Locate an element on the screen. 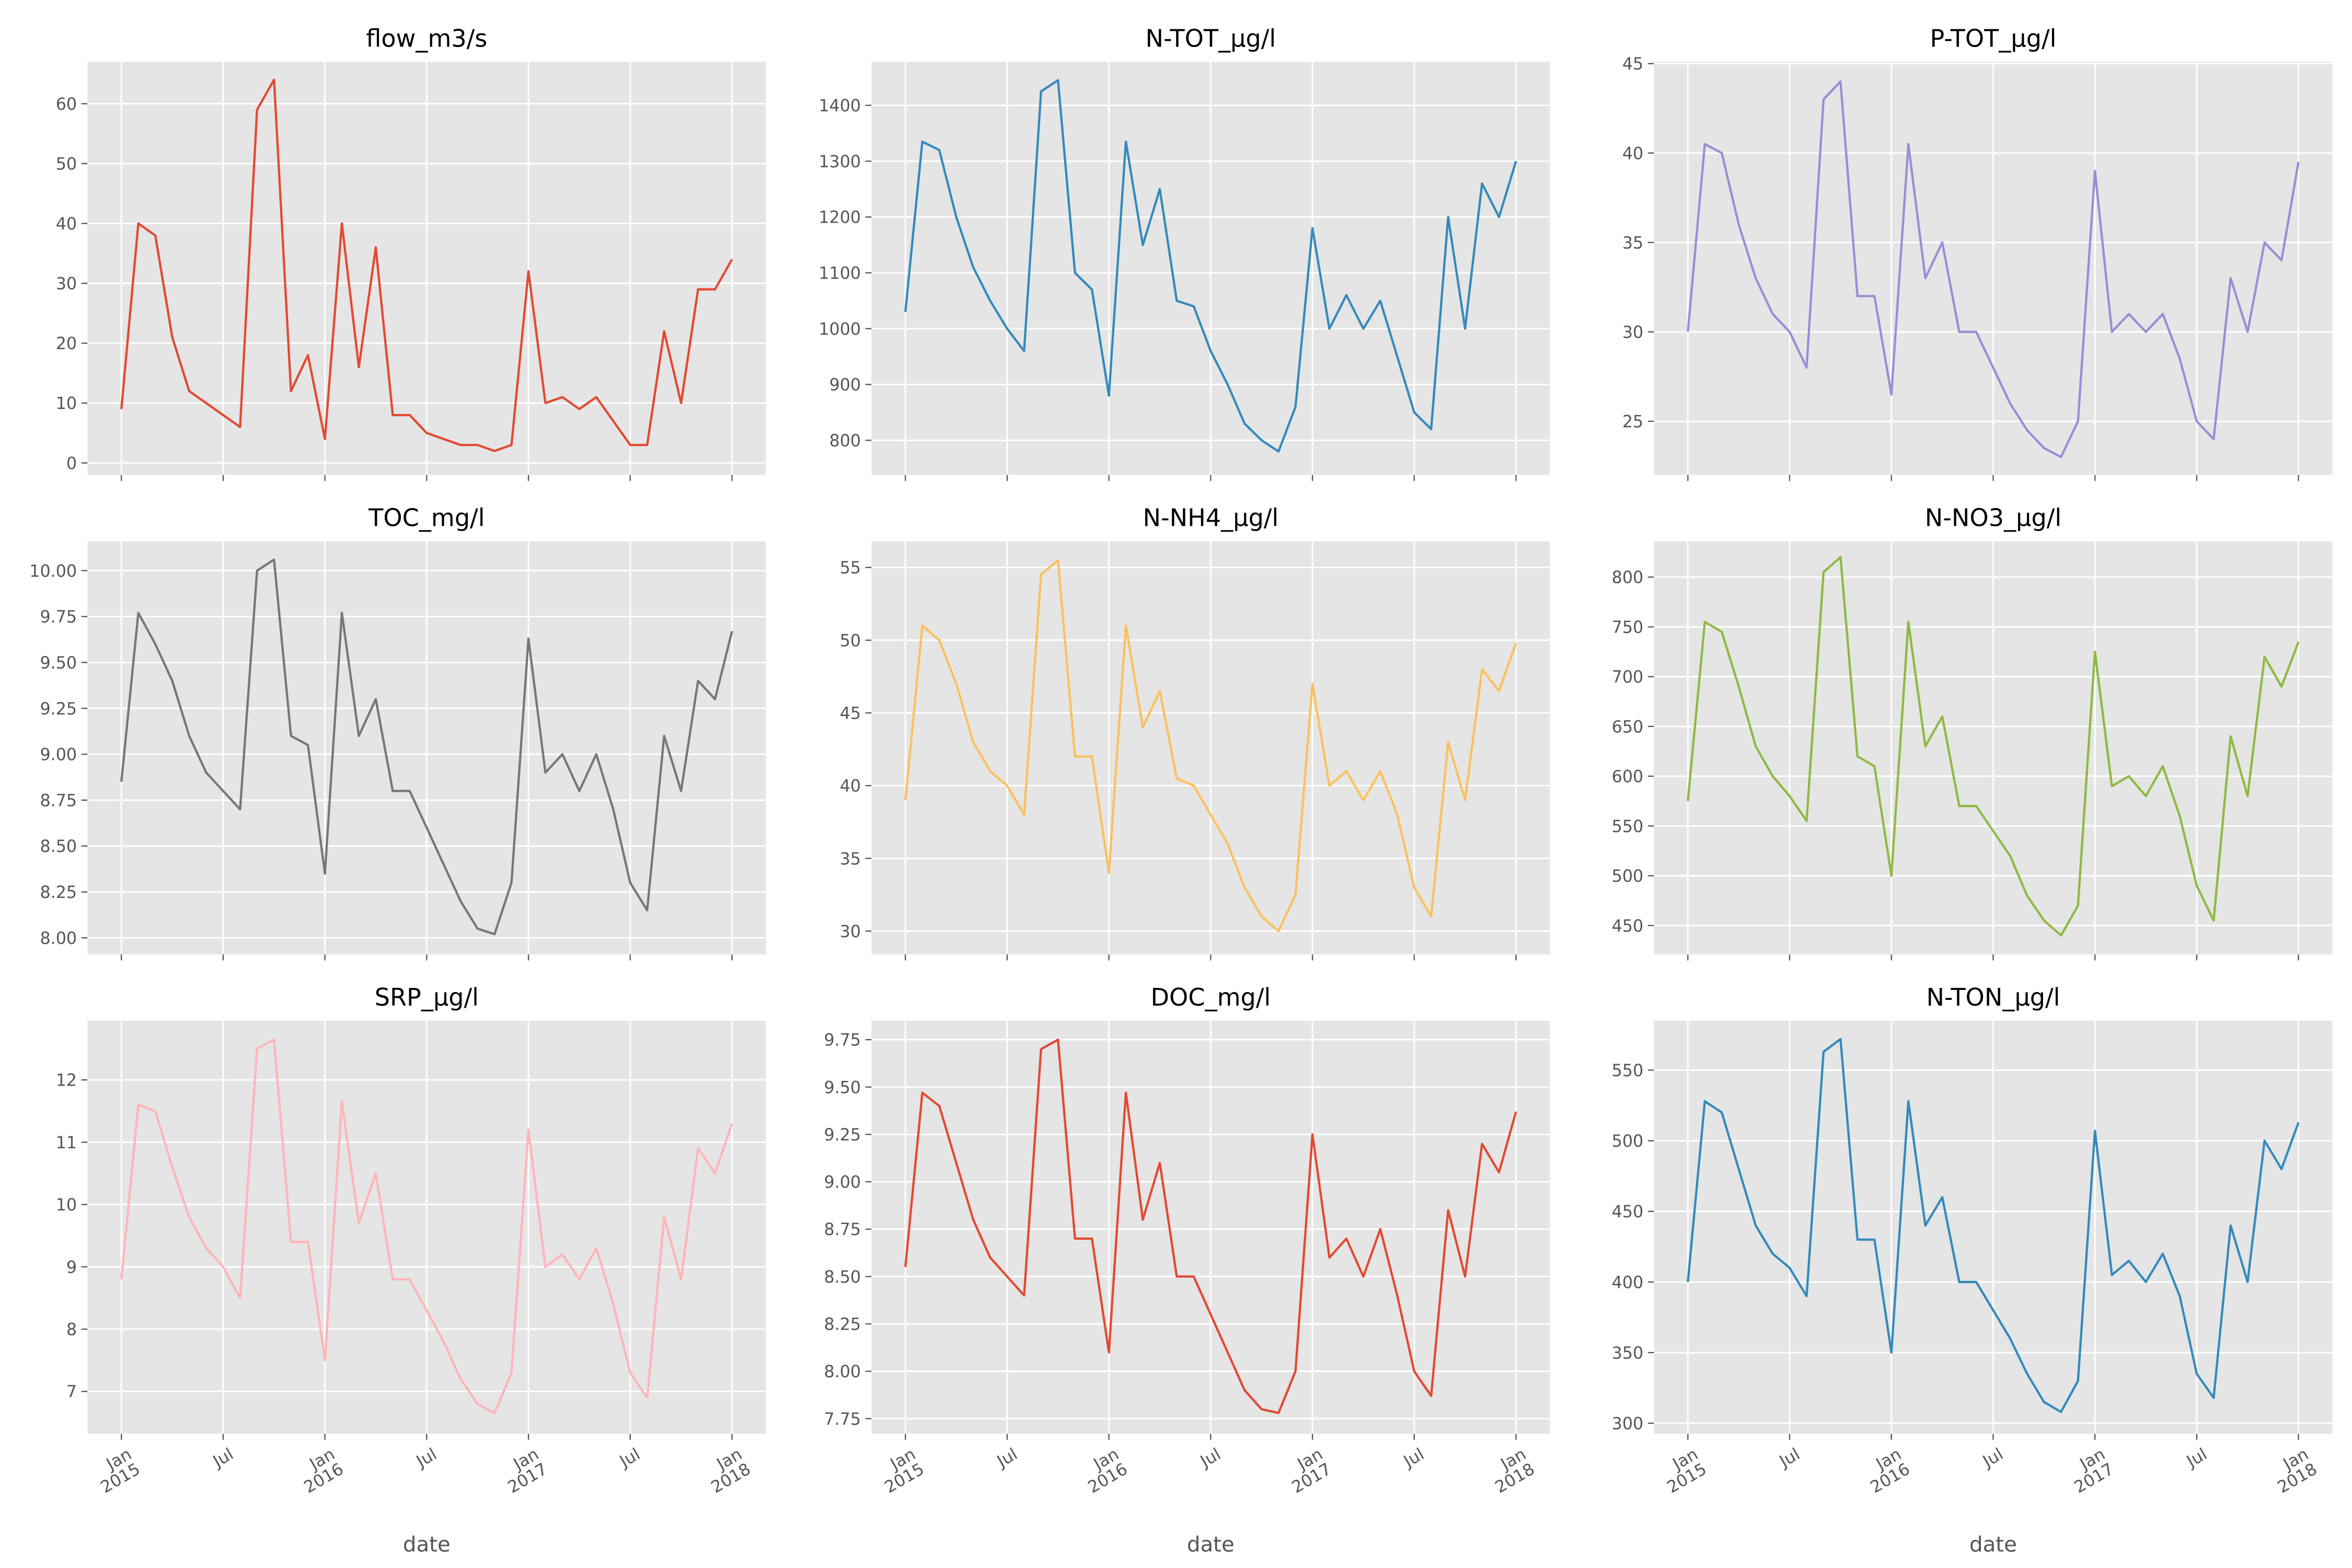  y-tick-label: 20 is located at coordinates (66, 344).